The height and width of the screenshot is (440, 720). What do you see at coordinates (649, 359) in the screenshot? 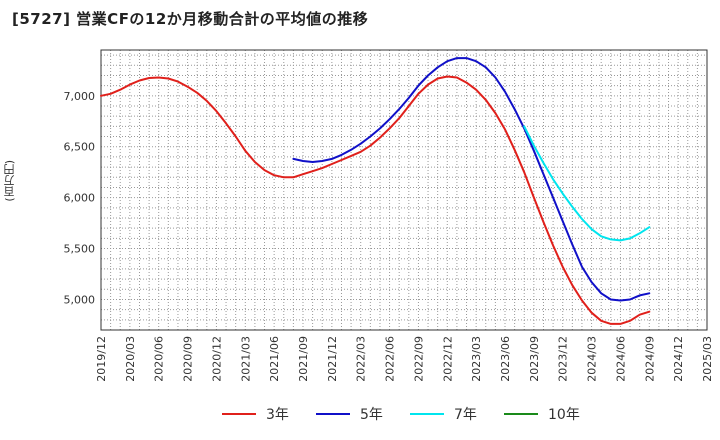
I see `x-tick-label: 2024/09` at bounding box center [649, 359].